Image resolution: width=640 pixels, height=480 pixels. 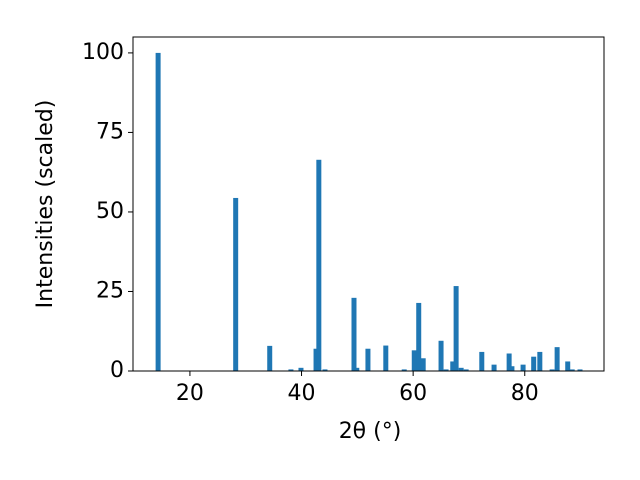 What do you see at coordinates (413, 393) in the screenshot?
I see `x-tick-label: 60` at bounding box center [413, 393].